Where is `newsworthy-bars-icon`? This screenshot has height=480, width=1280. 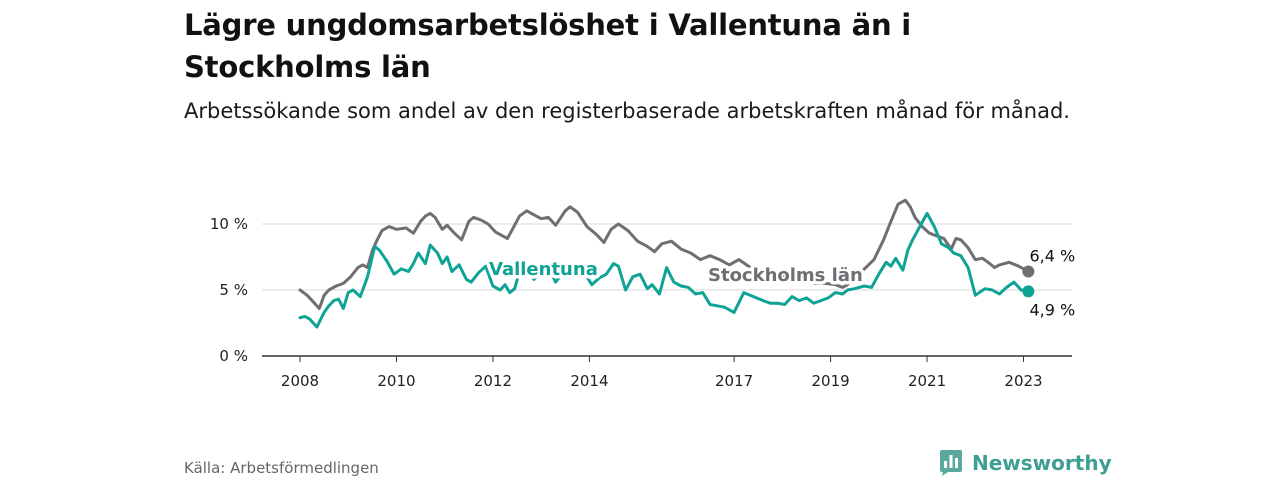
newsworthy-bars-icon is located at coordinates (951, 463).